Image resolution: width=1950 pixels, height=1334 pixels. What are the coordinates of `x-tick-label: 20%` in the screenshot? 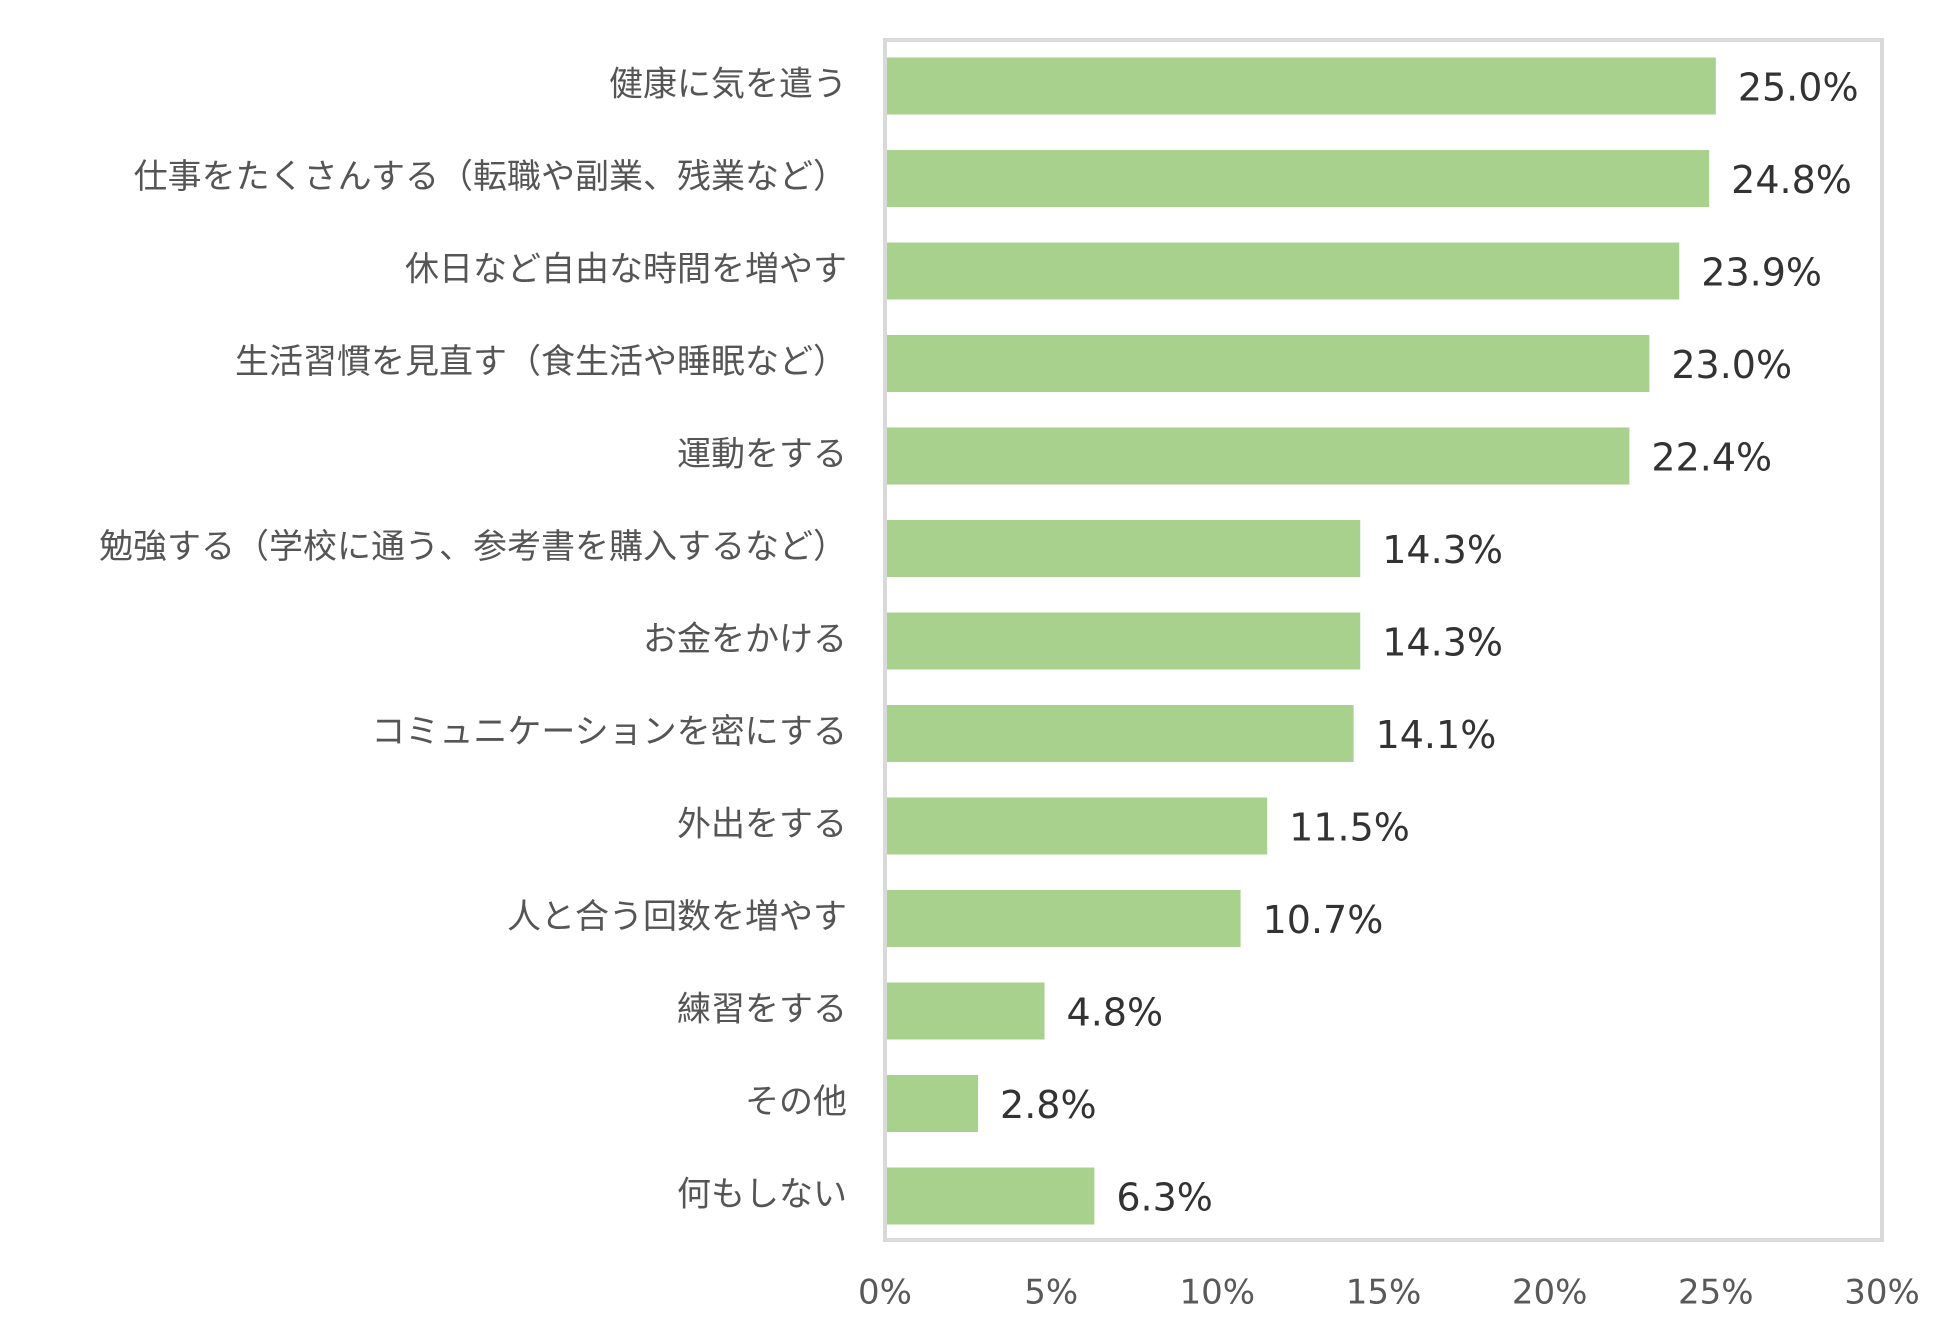 It's located at (1550, 1293).